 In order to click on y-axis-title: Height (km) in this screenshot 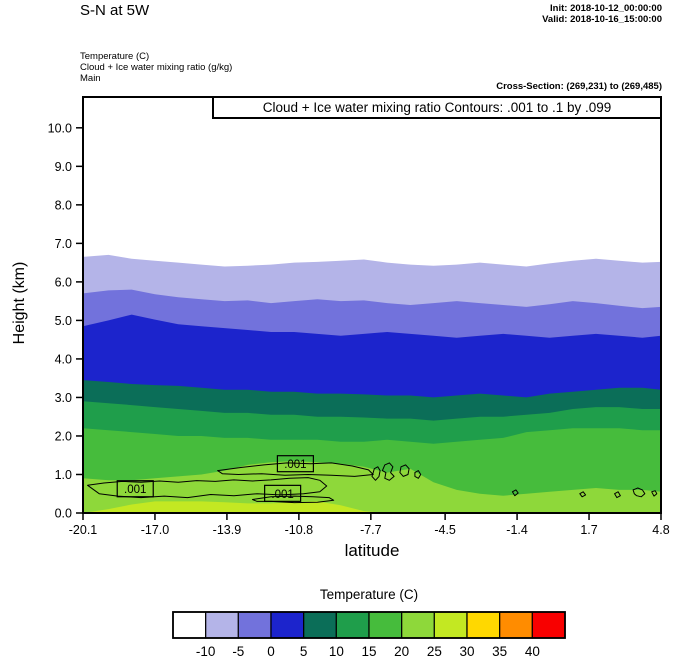, I will do `click(19, 303)`.